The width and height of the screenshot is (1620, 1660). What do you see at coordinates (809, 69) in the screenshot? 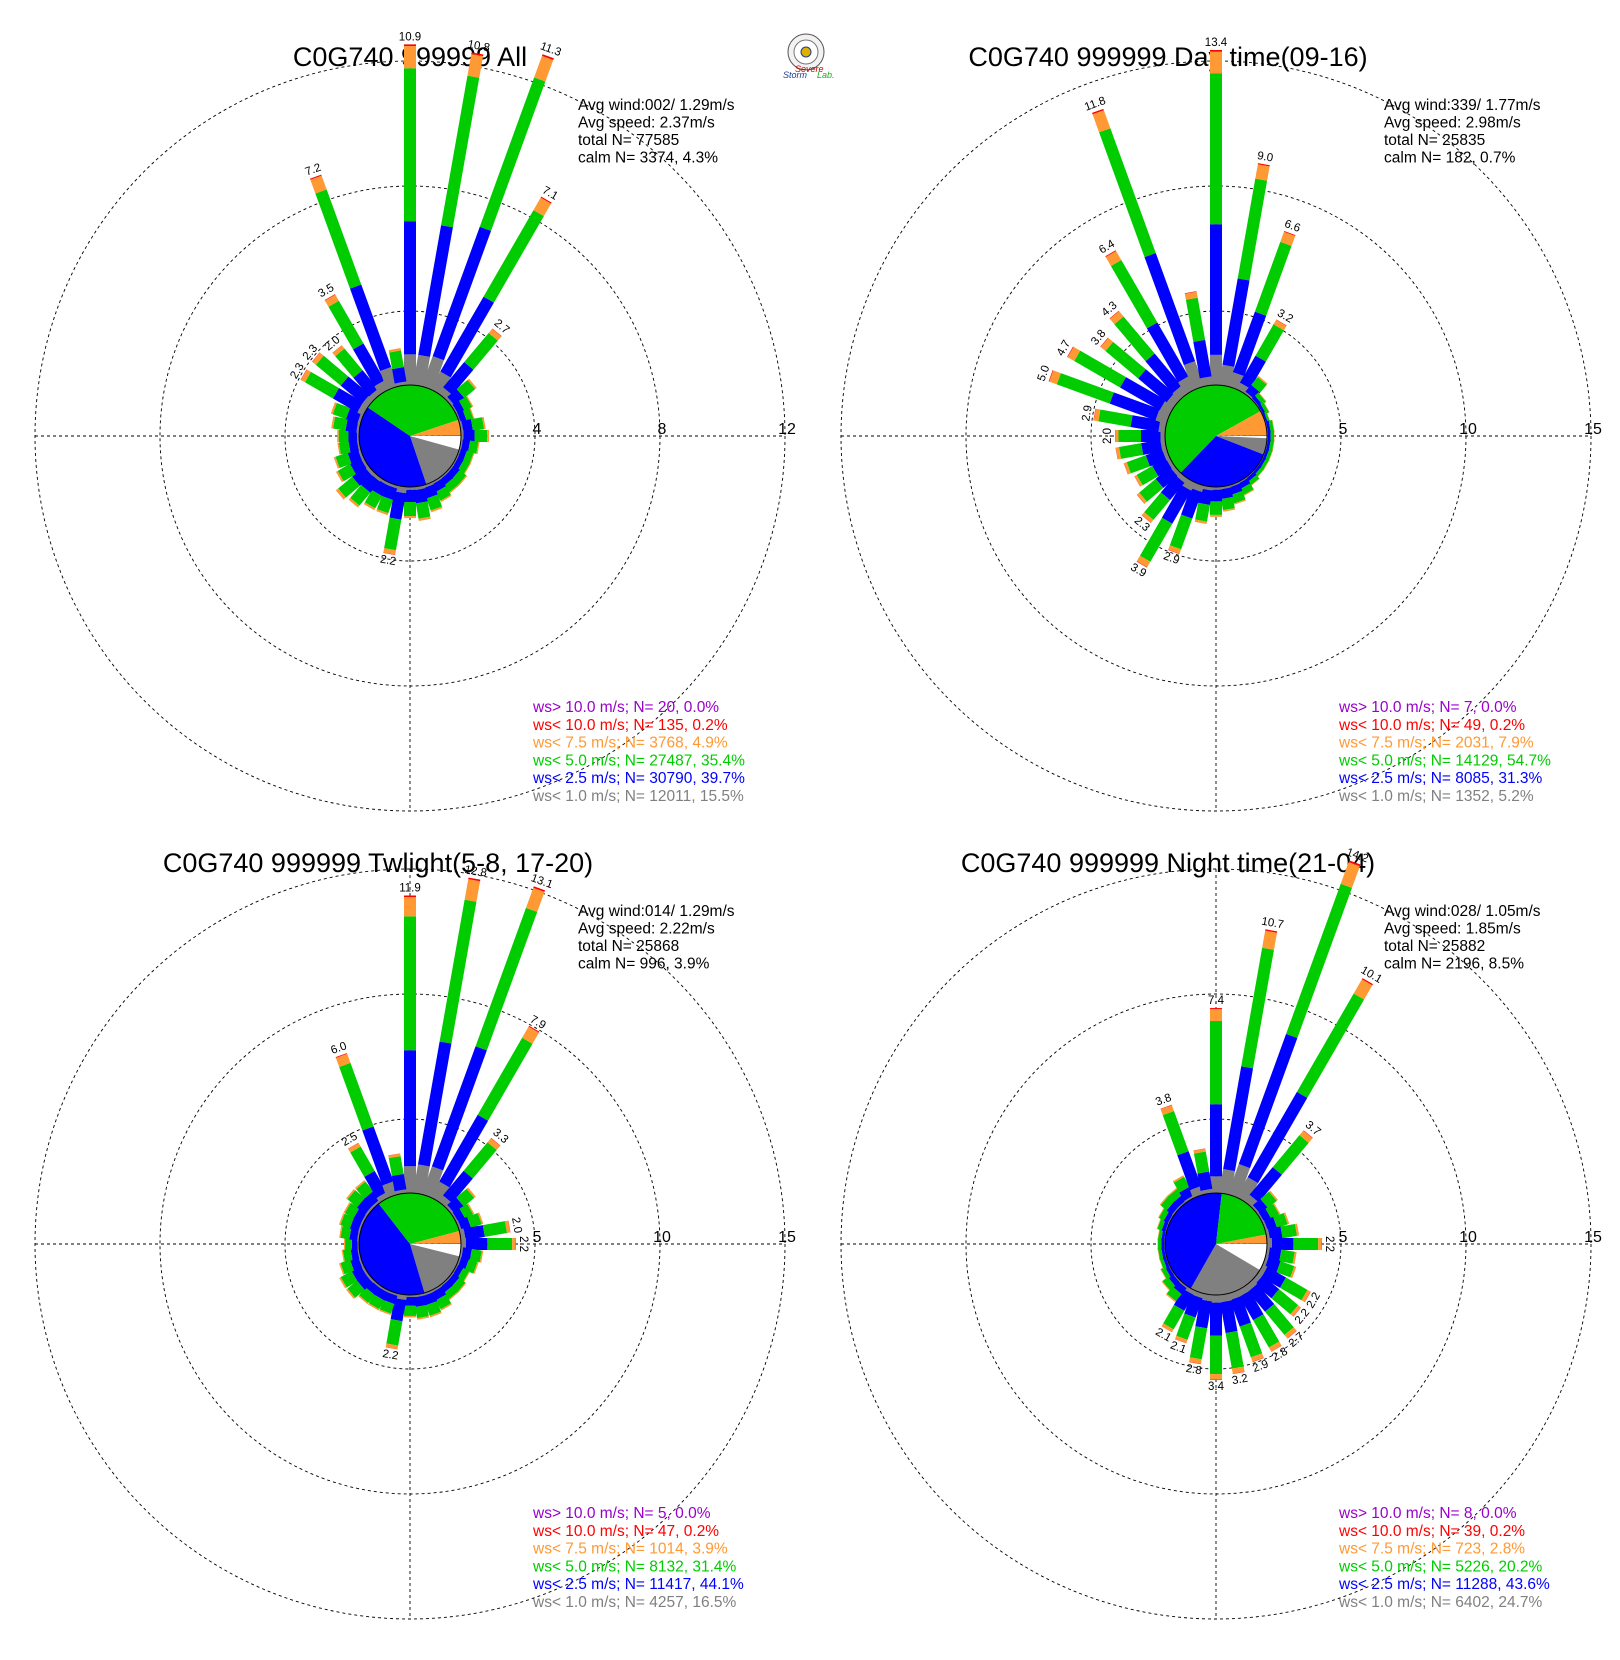
I see `logo-severe-text: Severe` at bounding box center [809, 69].